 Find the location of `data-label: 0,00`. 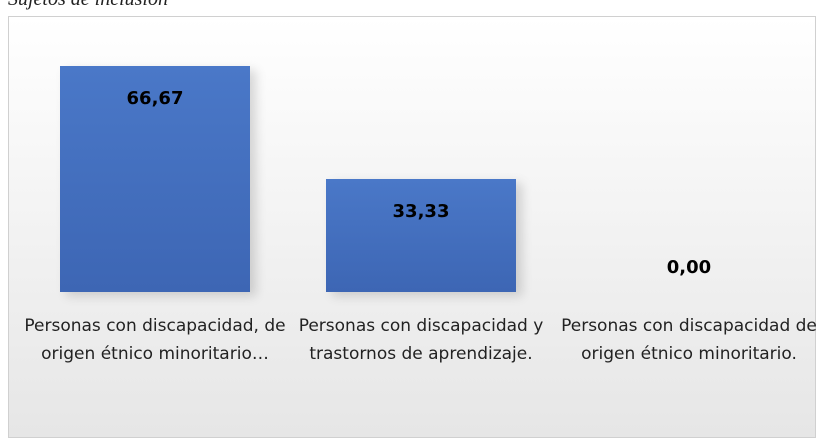

data-label: 0,00 is located at coordinates (689, 267).